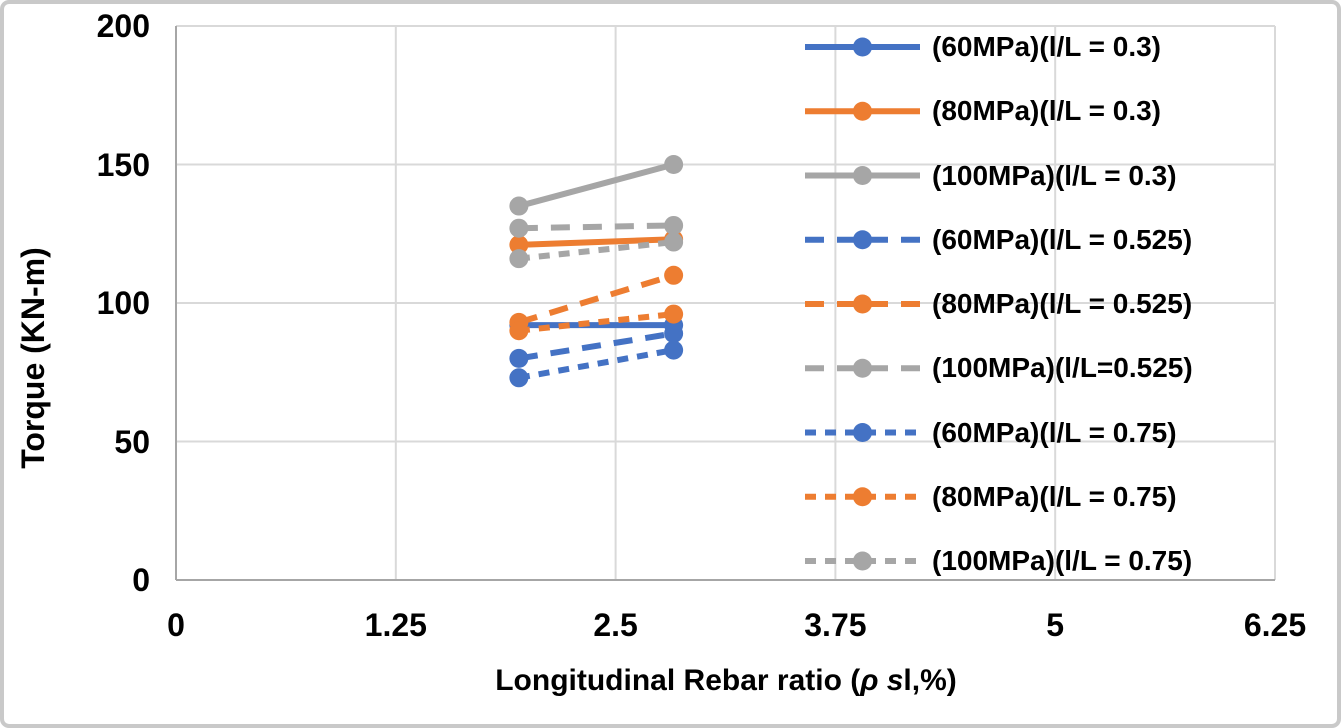 This screenshot has height=728, width=1341. What do you see at coordinates (1054, 175) in the screenshot?
I see `legend-label: (100MPa)(l/L = 0.3)` at bounding box center [1054, 175].